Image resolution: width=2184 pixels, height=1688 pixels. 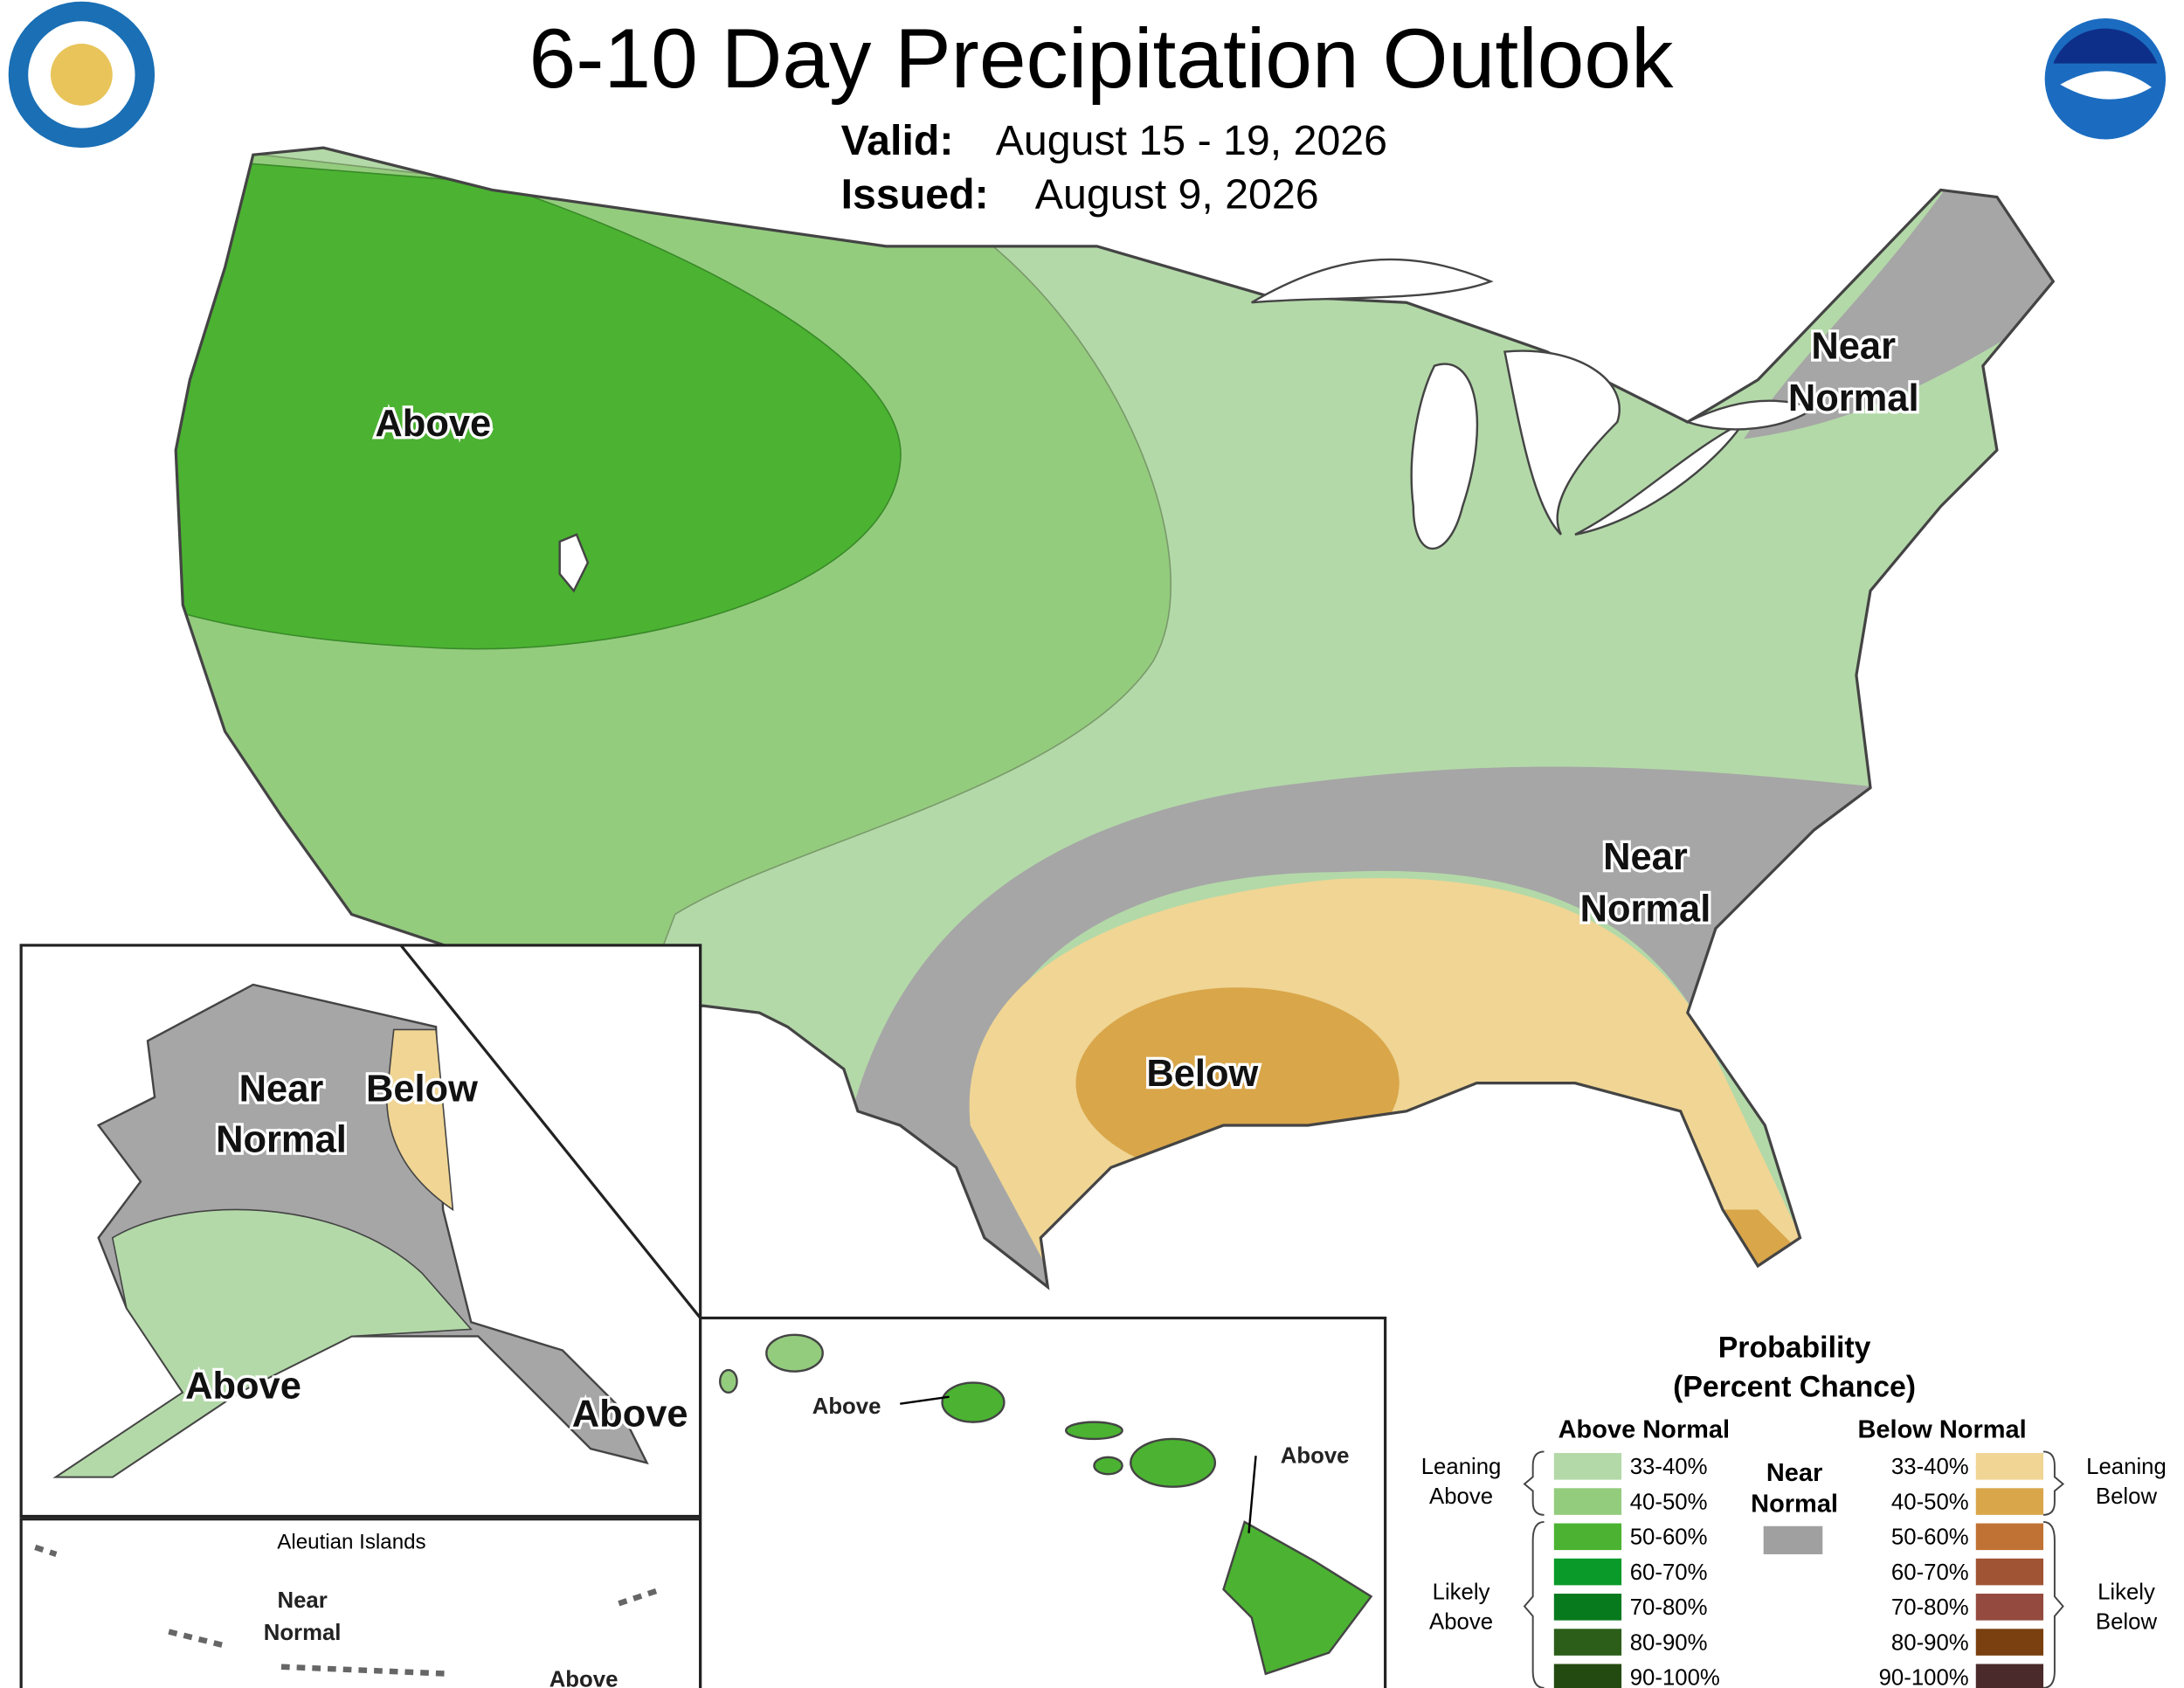 I want to click on issued-date: August 9, 2026, so click(x=1177, y=194).